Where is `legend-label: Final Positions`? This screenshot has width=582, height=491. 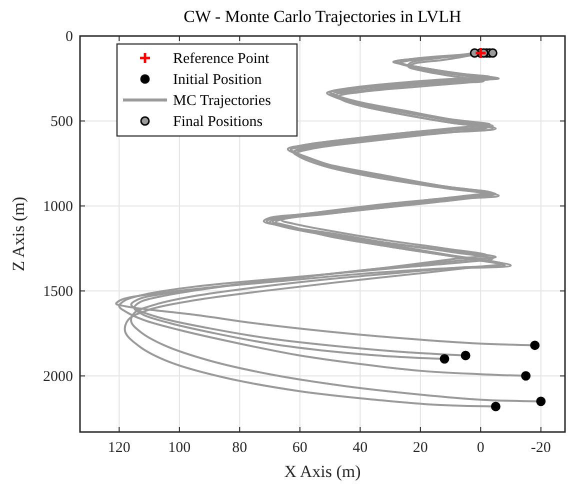 legend-label: Final Positions is located at coordinates (218, 122).